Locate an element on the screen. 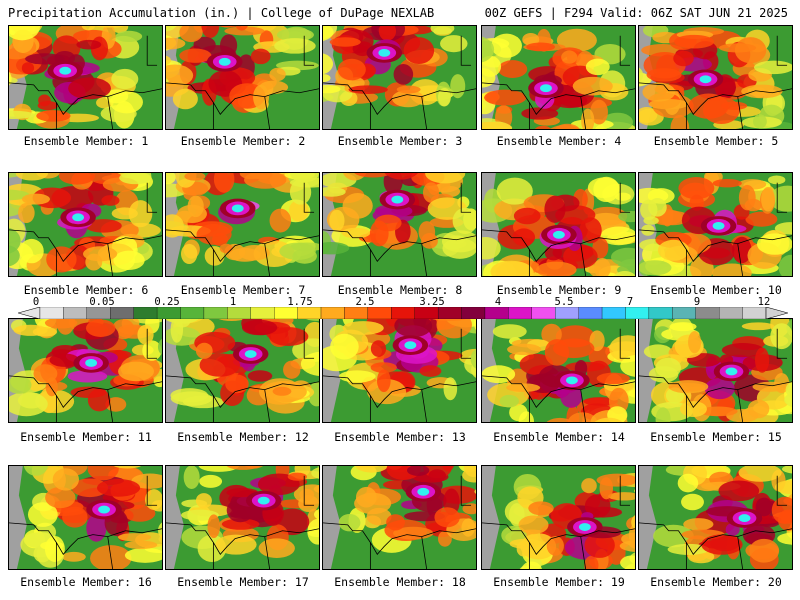 Image resolution: width=800 pixels, height=600 pixels. ensemble-member-label: Ensemble Member: 20 is located at coordinates (716, 582).